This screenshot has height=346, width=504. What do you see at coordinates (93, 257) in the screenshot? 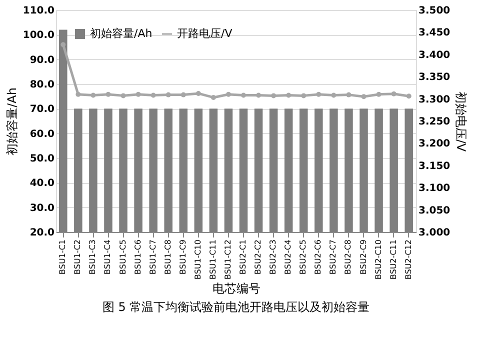
I see `x-tick-label: BSU1-C3` at bounding box center [93, 257].